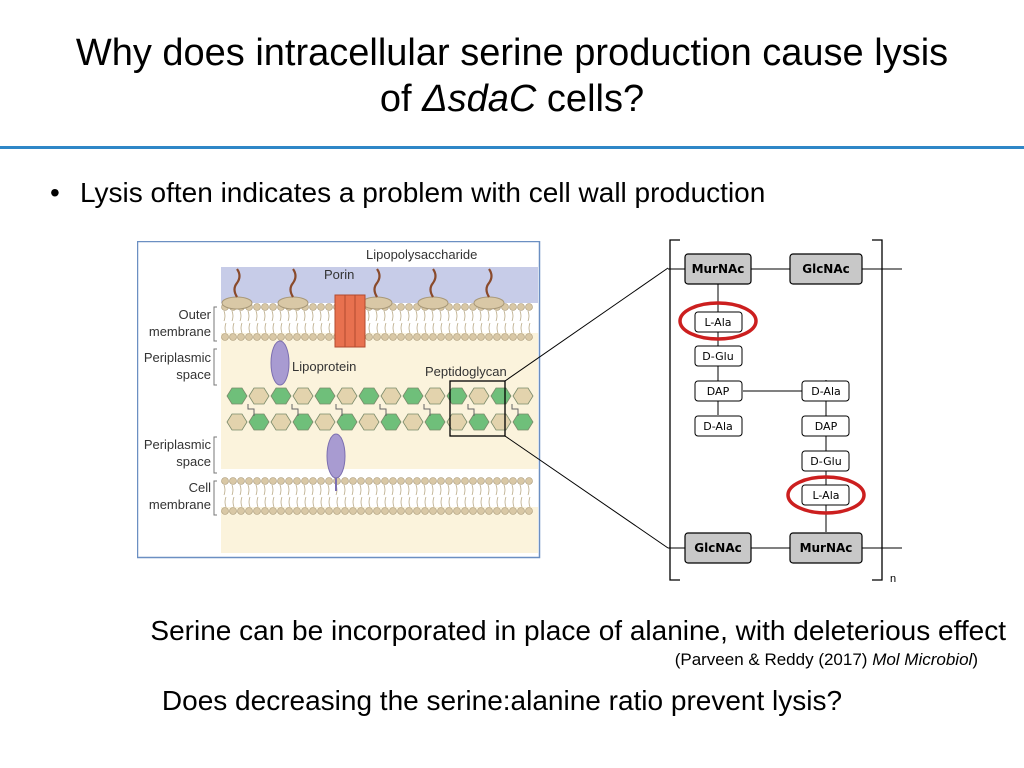 Image resolution: width=1024 pixels, height=768 pixels. I want to click on label-outer: Outer, so click(194, 314).